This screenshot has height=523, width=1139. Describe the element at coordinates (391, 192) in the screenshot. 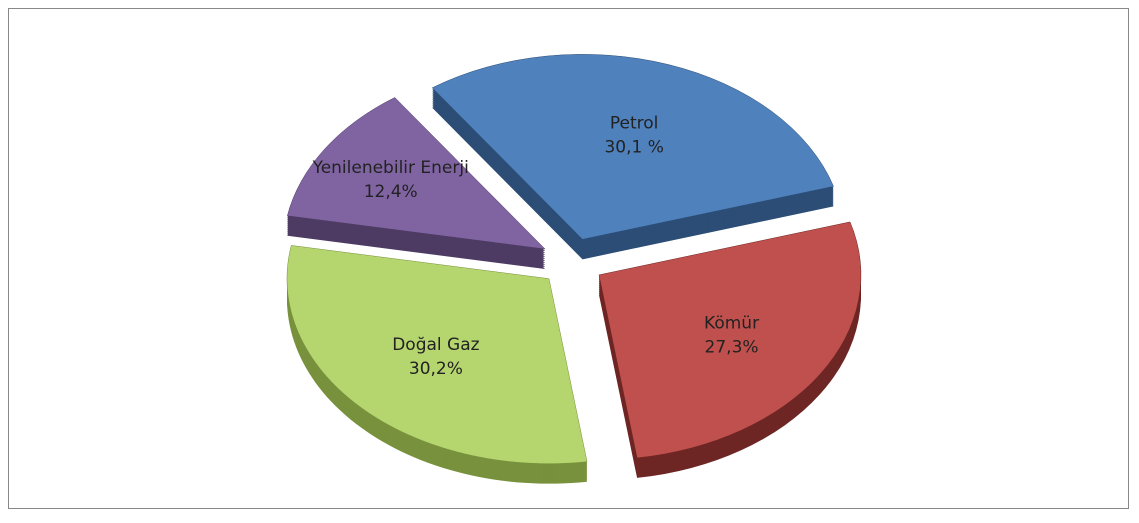

I see `slice-value-label: 12,4%` at that location.